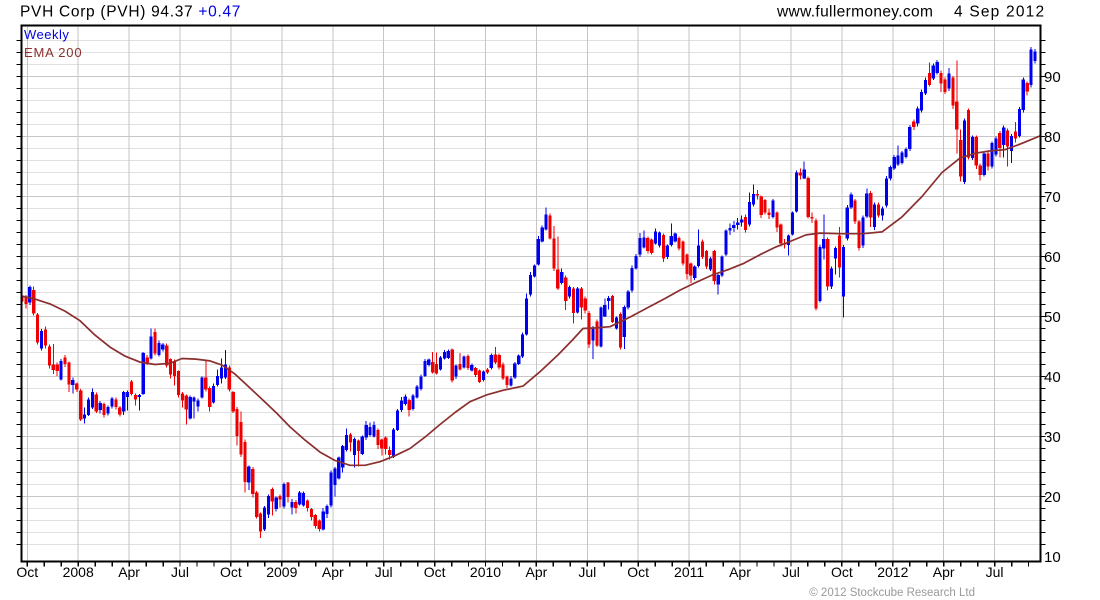 This screenshot has height=600, width=1100. Describe the element at coordinates (1052, 317) in the screenshot. I see `svg-text: 50` at that location.